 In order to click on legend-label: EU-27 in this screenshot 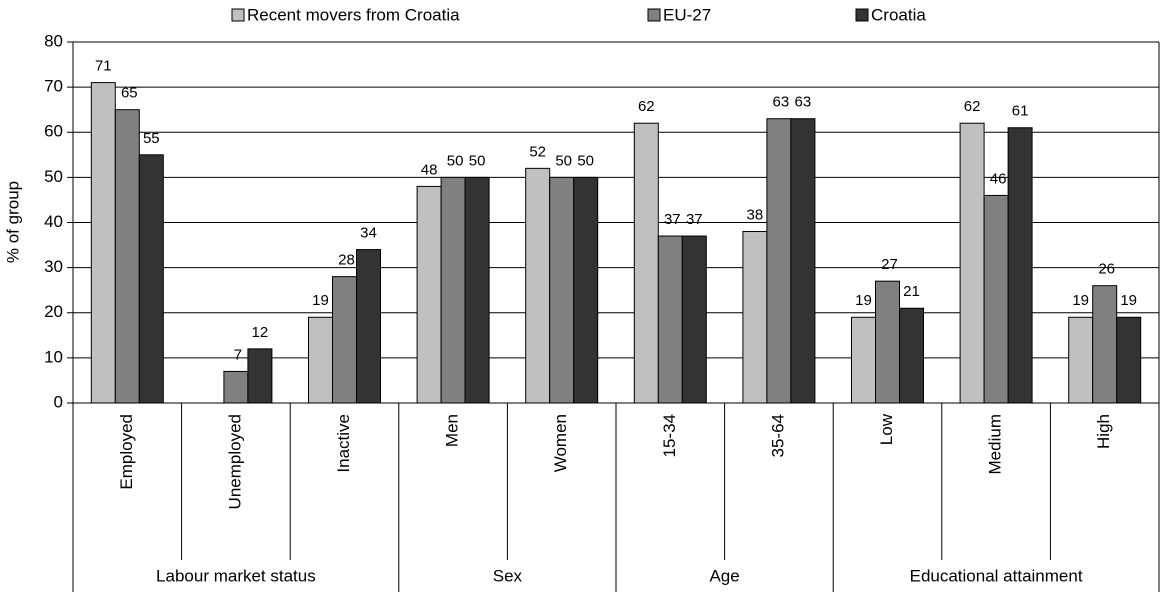, I will do `click(687, 14)`.